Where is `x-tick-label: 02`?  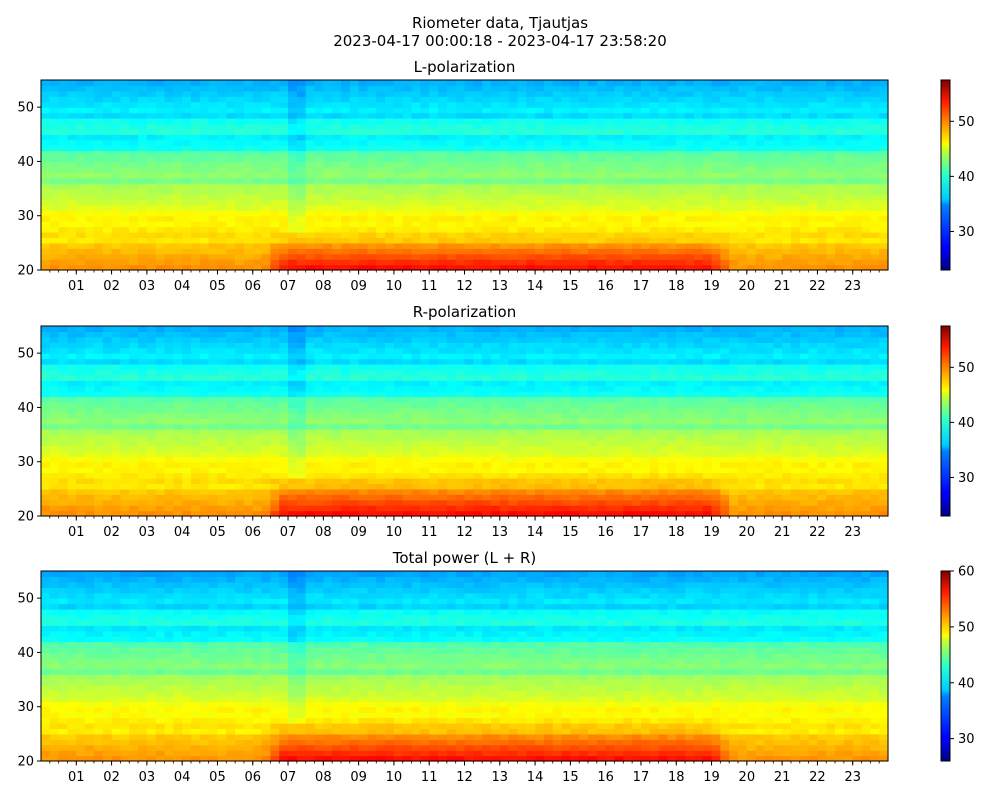 x-tick-label: 02 is located at coordinates (111, 286).